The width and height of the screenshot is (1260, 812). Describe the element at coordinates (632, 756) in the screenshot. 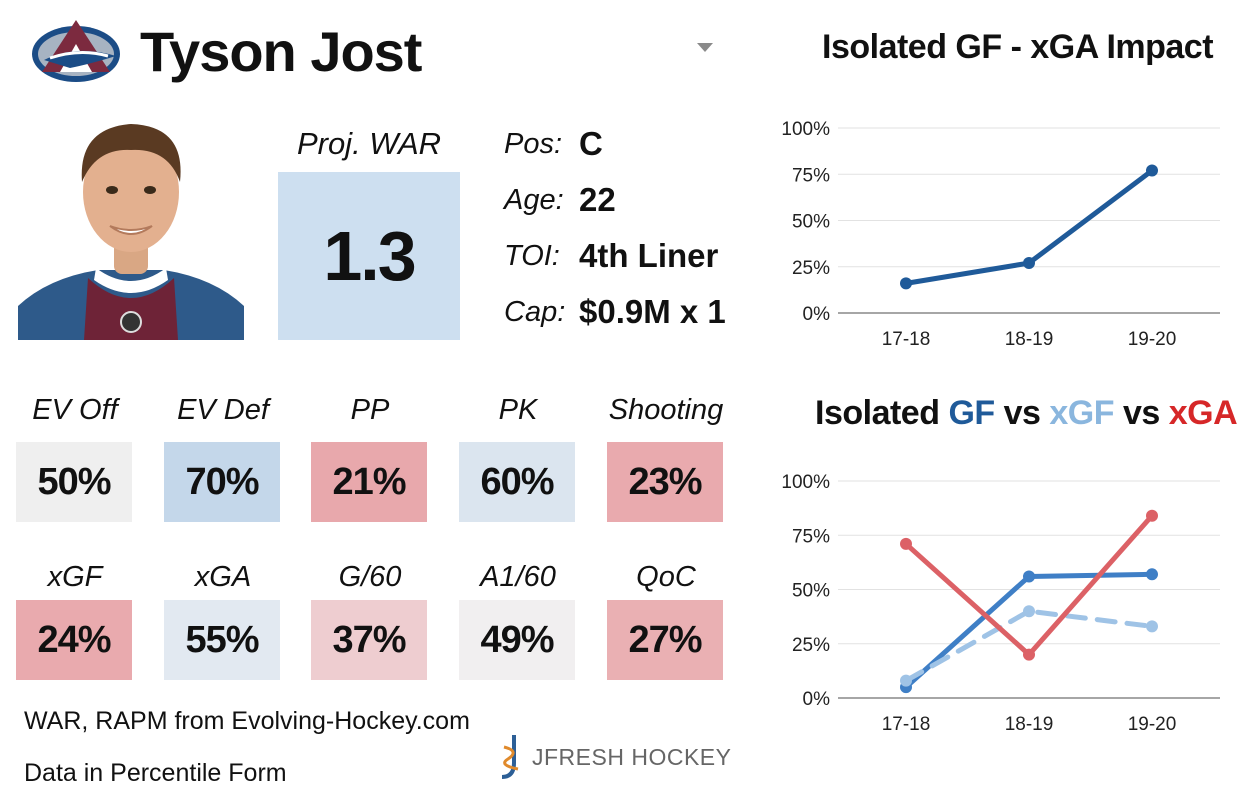

I see `brand-name: JFRESH HOCKEY` at that location.